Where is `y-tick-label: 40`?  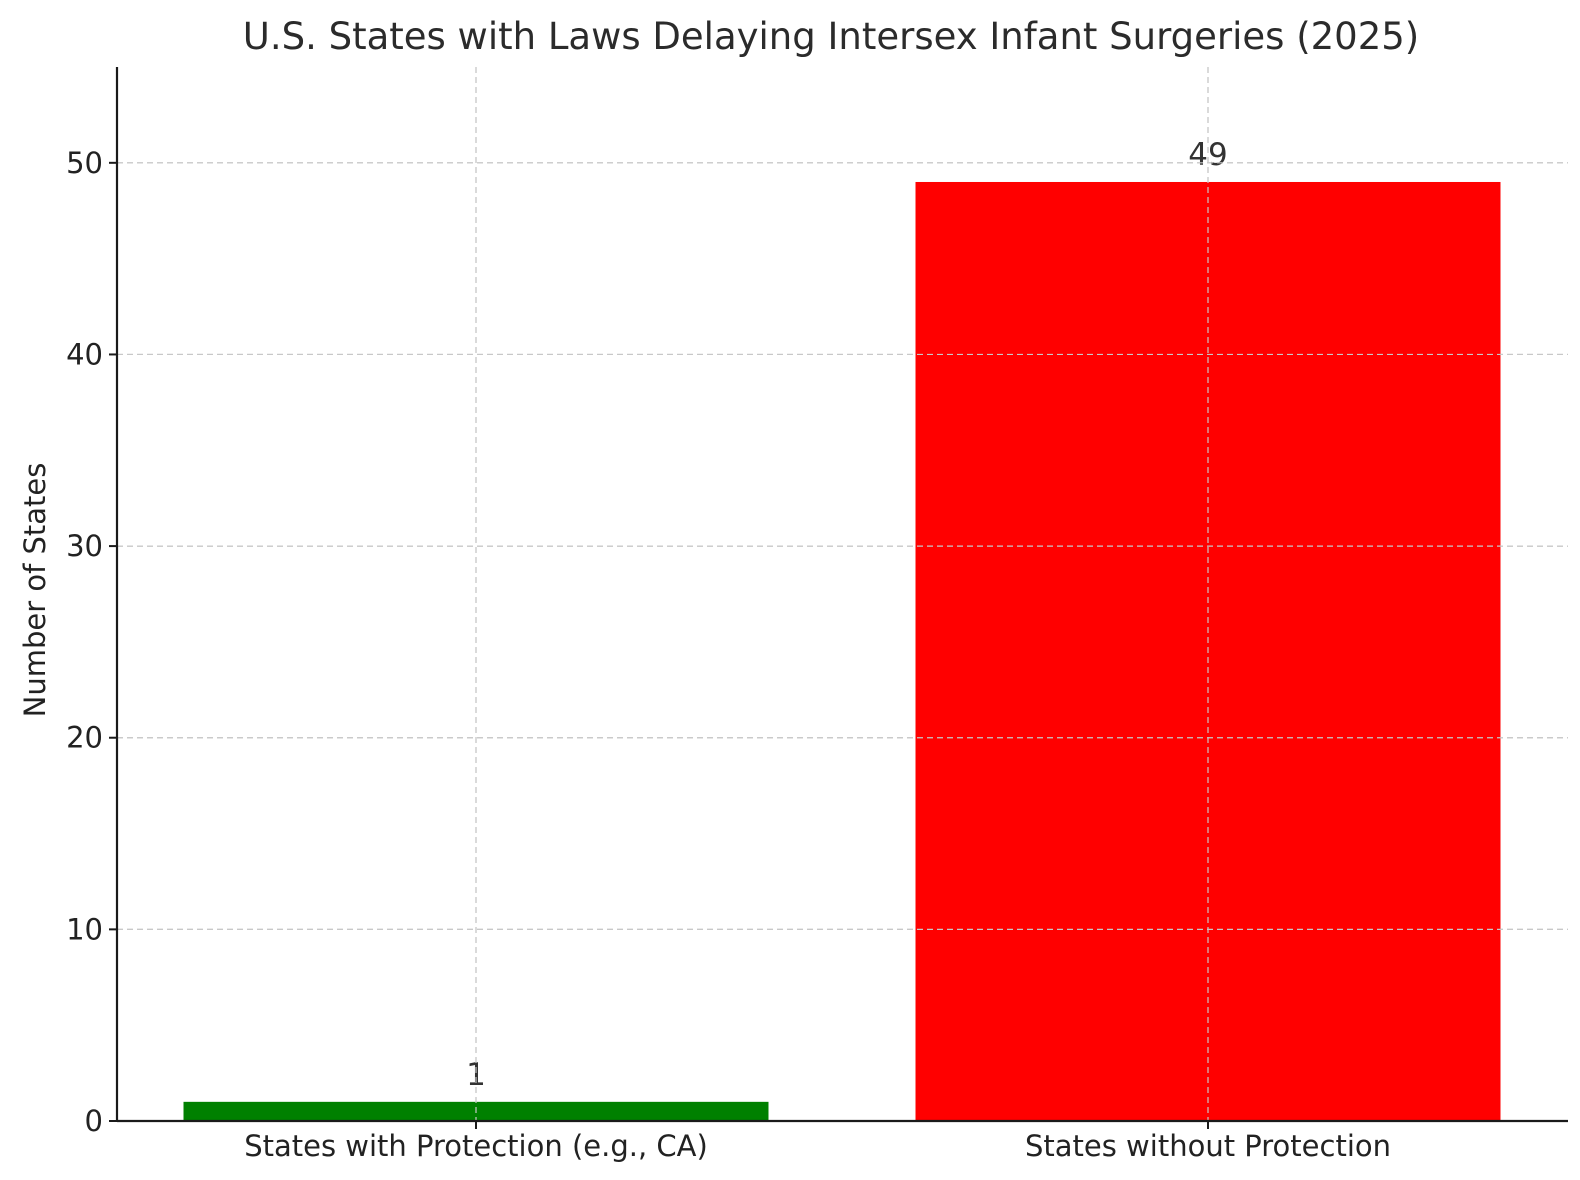
y-tick-label: 40 is located at coordinates (84, 354).